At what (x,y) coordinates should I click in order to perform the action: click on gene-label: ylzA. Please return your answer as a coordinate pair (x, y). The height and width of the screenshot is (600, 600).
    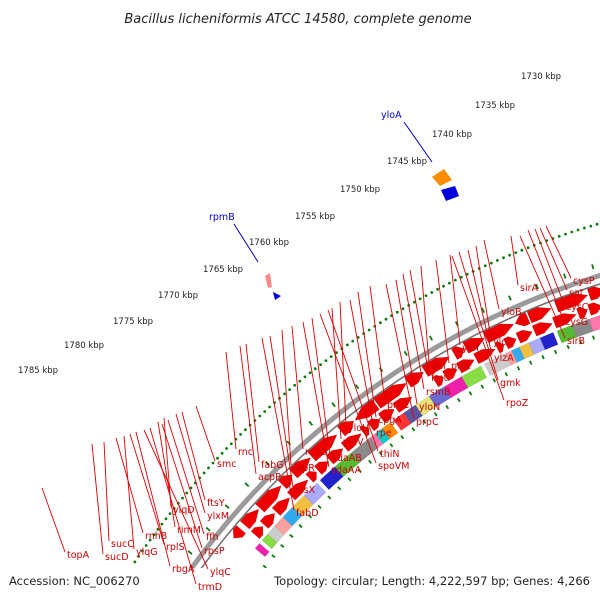
    Looking at the image, I should click on (504, 358).